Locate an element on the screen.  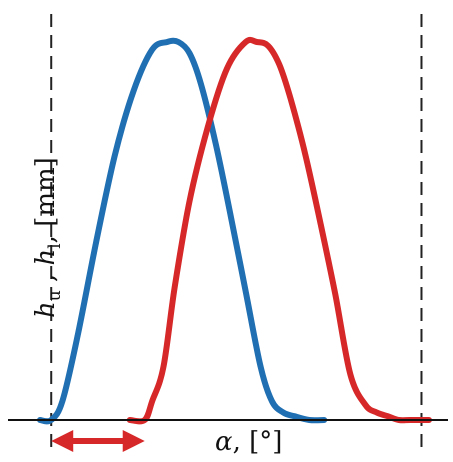
x-axis-symbol: α is located at coordinates (224, 442).